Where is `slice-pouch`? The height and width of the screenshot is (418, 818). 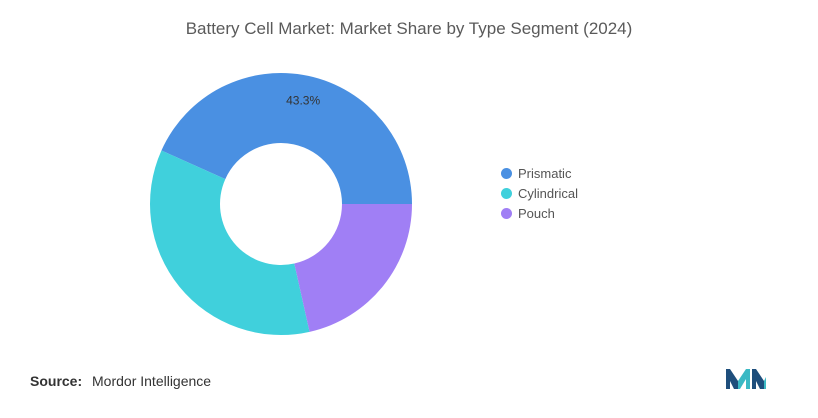
slice-pouch is located at coordinates (353, 268).